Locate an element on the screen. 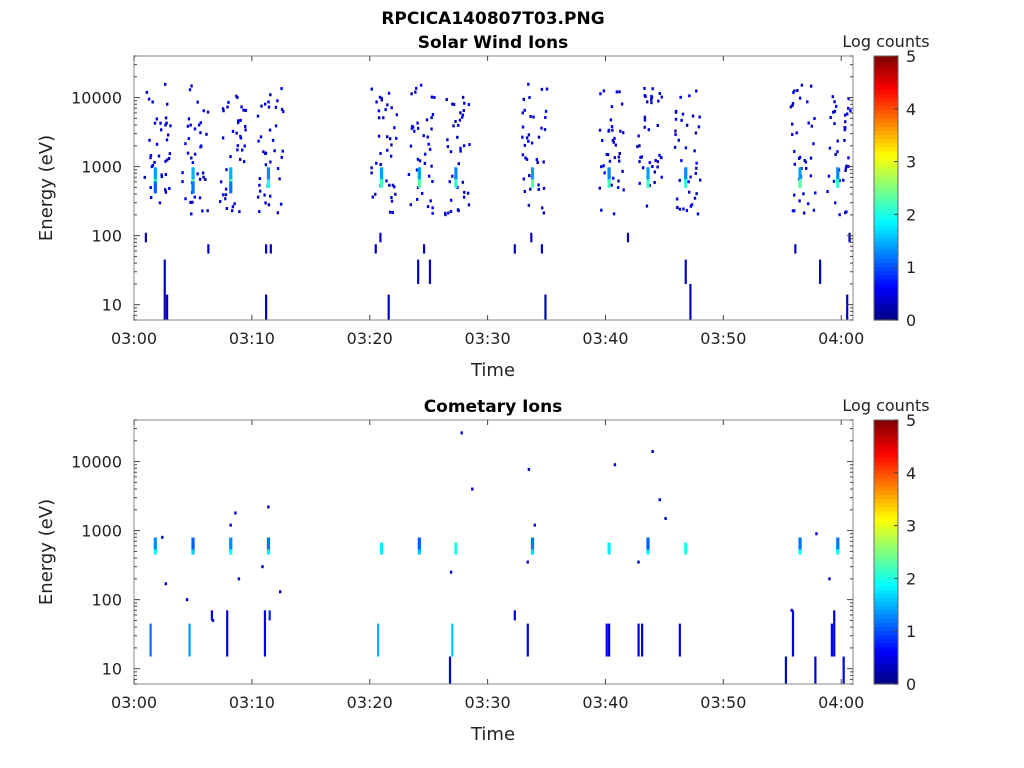 Image resolution: width=1024 pixels, height=768 pixels. y-tick-label: 1000 is located at coordinates (101, 531).